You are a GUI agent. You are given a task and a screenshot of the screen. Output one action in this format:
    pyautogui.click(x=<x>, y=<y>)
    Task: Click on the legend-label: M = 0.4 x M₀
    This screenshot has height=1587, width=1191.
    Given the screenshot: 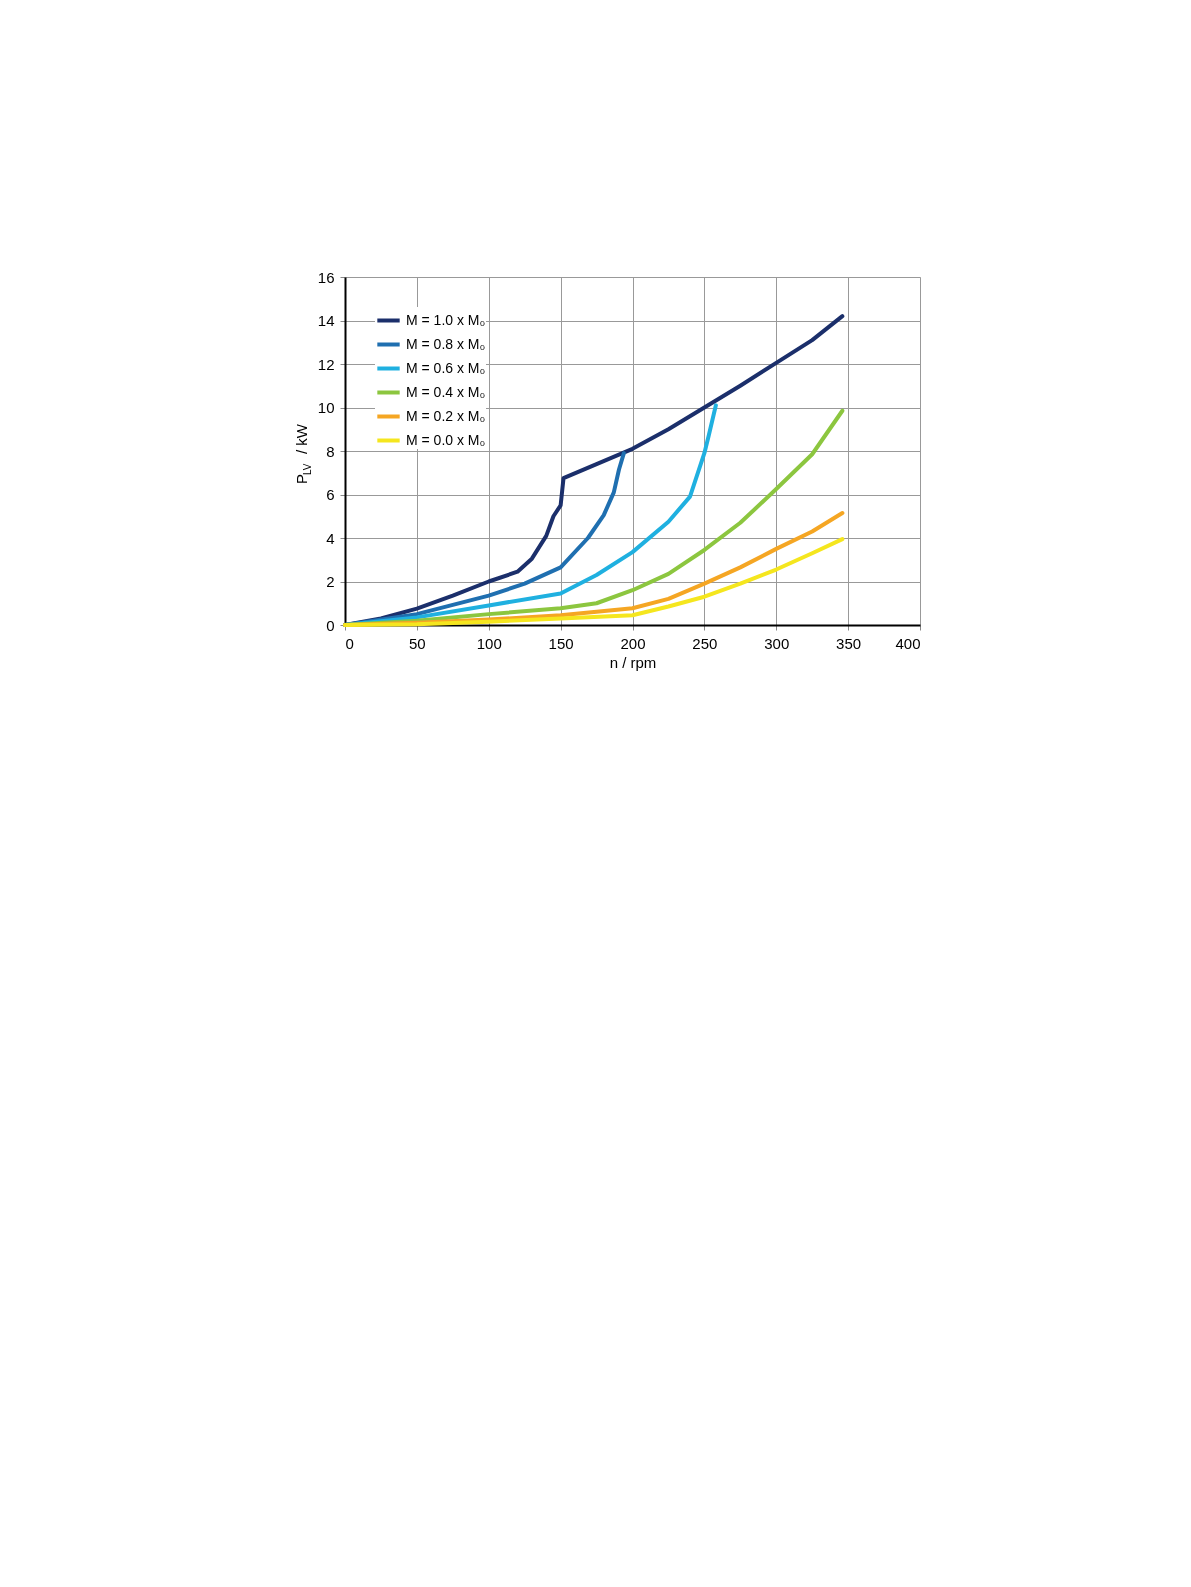 What is the action you would take?
    pyautogui.click(x=446, y=391)
    